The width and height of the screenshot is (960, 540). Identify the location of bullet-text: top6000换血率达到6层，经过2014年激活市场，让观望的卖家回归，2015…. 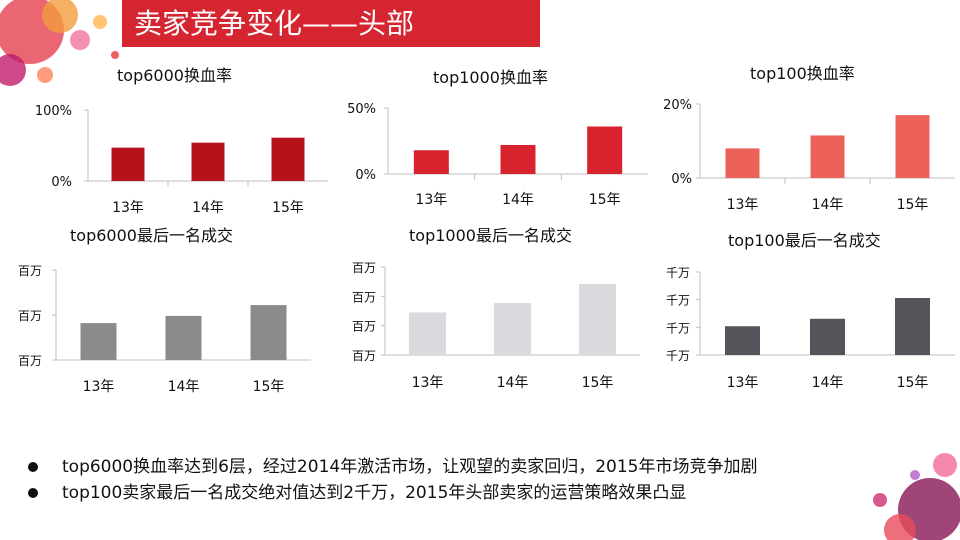
(410, 467).